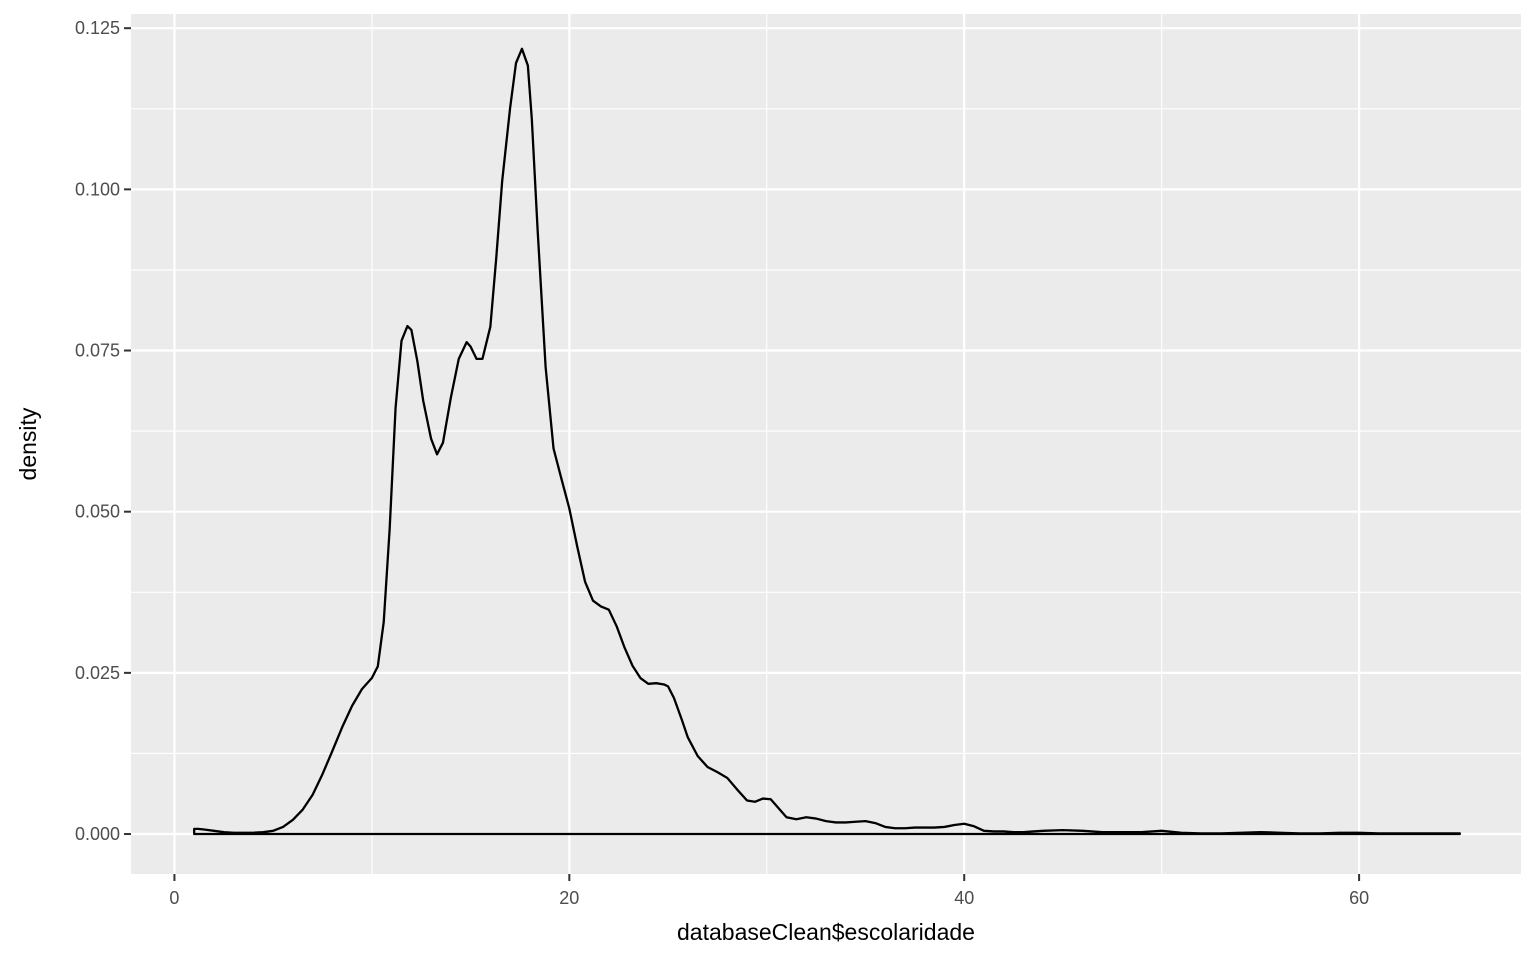 This screenshot has width=1536, height=960. What do you see at coordinates (97, 834) in the screenshot?
I see `y-tick-label: 0.000` at bounding box center [97, 834].